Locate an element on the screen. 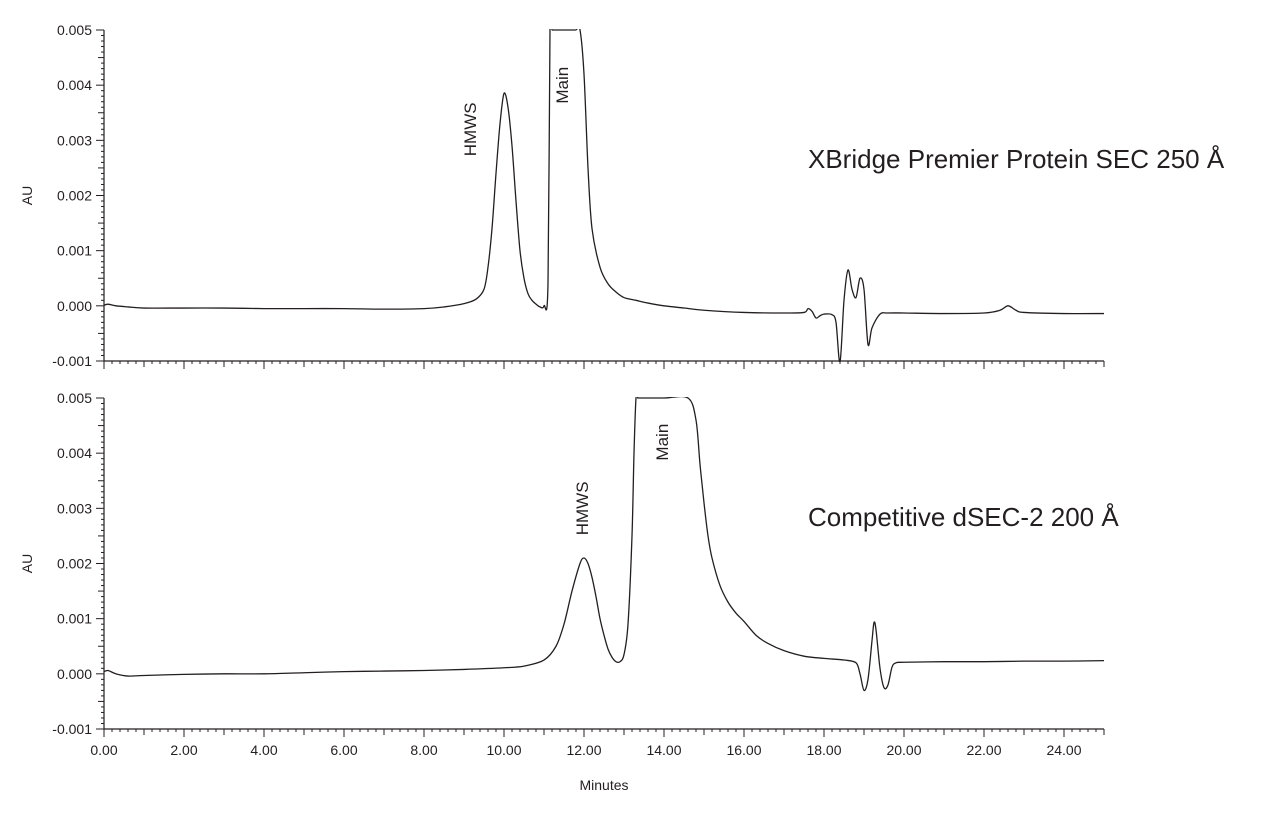  x-tick-label: 8.00 is located at coordinates (423, 750).